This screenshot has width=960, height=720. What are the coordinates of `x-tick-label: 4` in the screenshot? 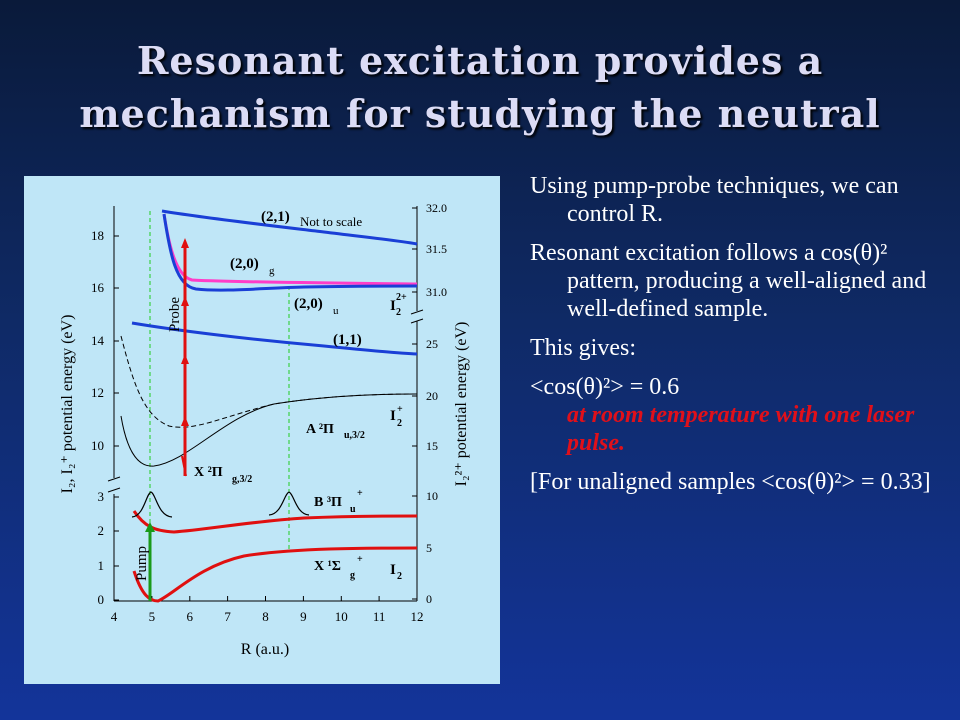 It's located at (114, 616).